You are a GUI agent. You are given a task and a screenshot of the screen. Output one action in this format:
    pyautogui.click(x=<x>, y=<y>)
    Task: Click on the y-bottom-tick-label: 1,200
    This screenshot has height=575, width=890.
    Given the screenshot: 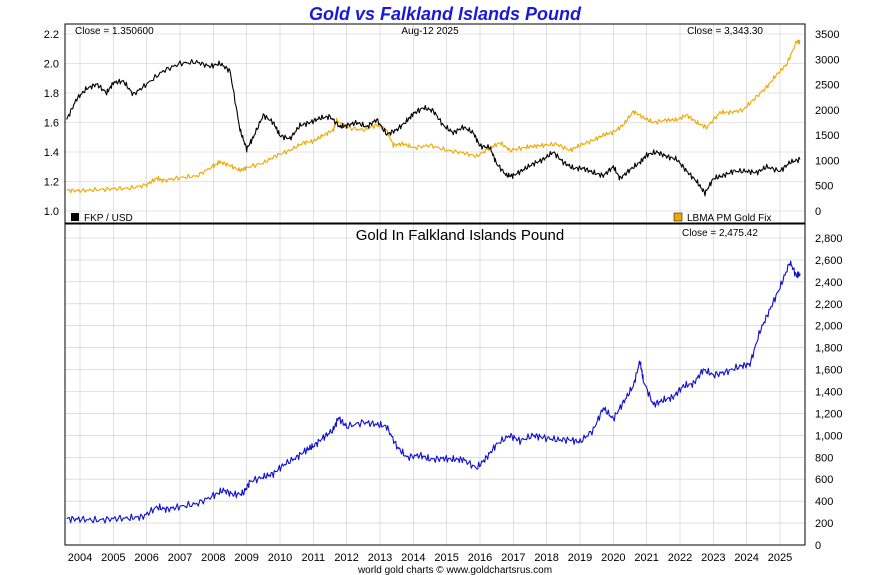 What is the action you would take?
    pyautogui.click(x=829, y=414)
    